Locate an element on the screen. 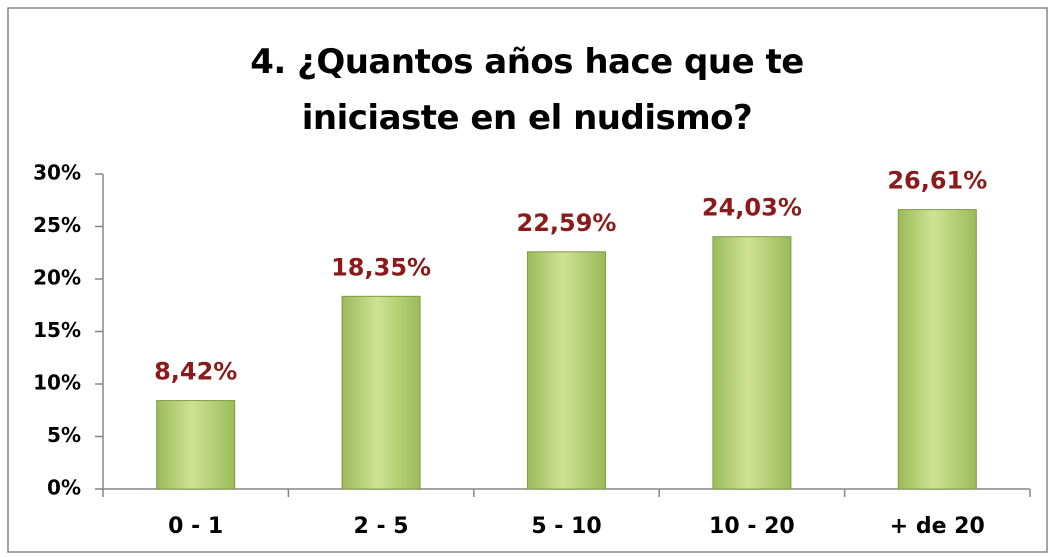 This screenshot has height=557, width=1055. value-label: 8,42% is located at coordinates (195, 372).